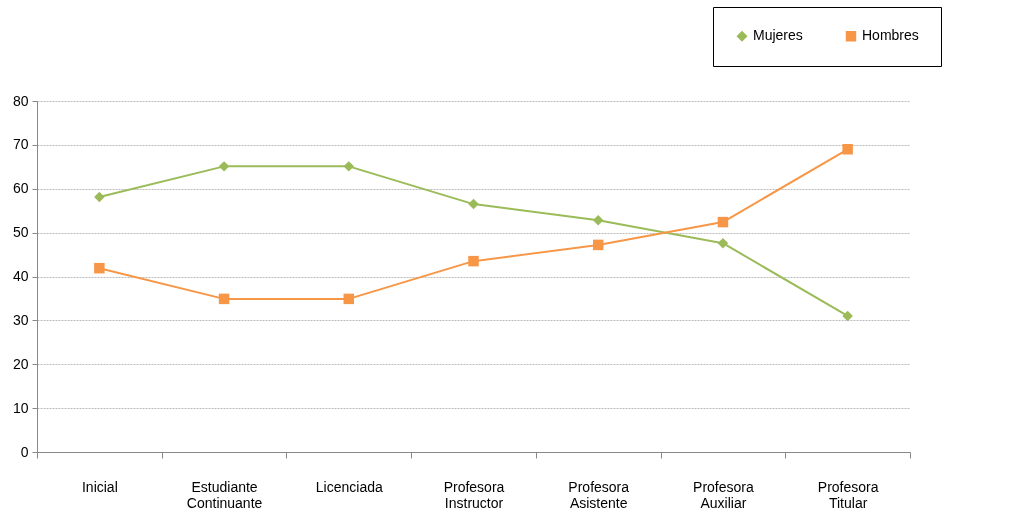 The image size is (1030, 519). What do you see at coordinates (20, 232) in the screenshot?
I see `y-tick-label: 50` at bounding box center [20, 232].